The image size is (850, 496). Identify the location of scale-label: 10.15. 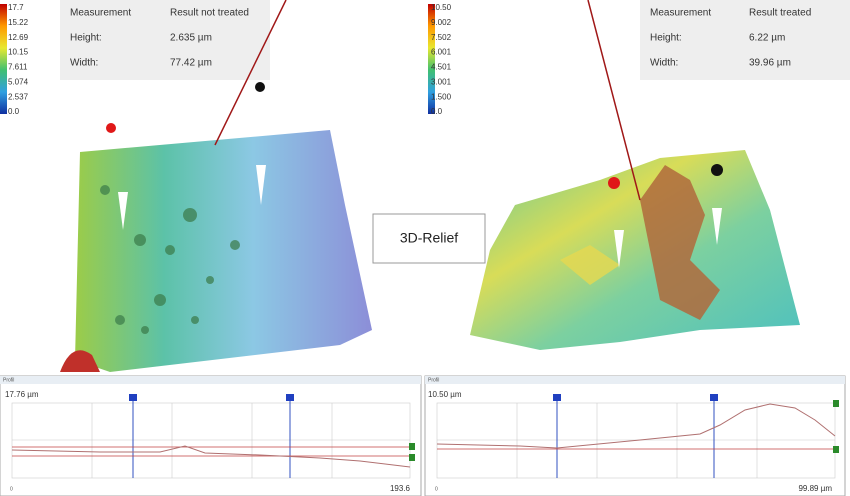
(18, 52).